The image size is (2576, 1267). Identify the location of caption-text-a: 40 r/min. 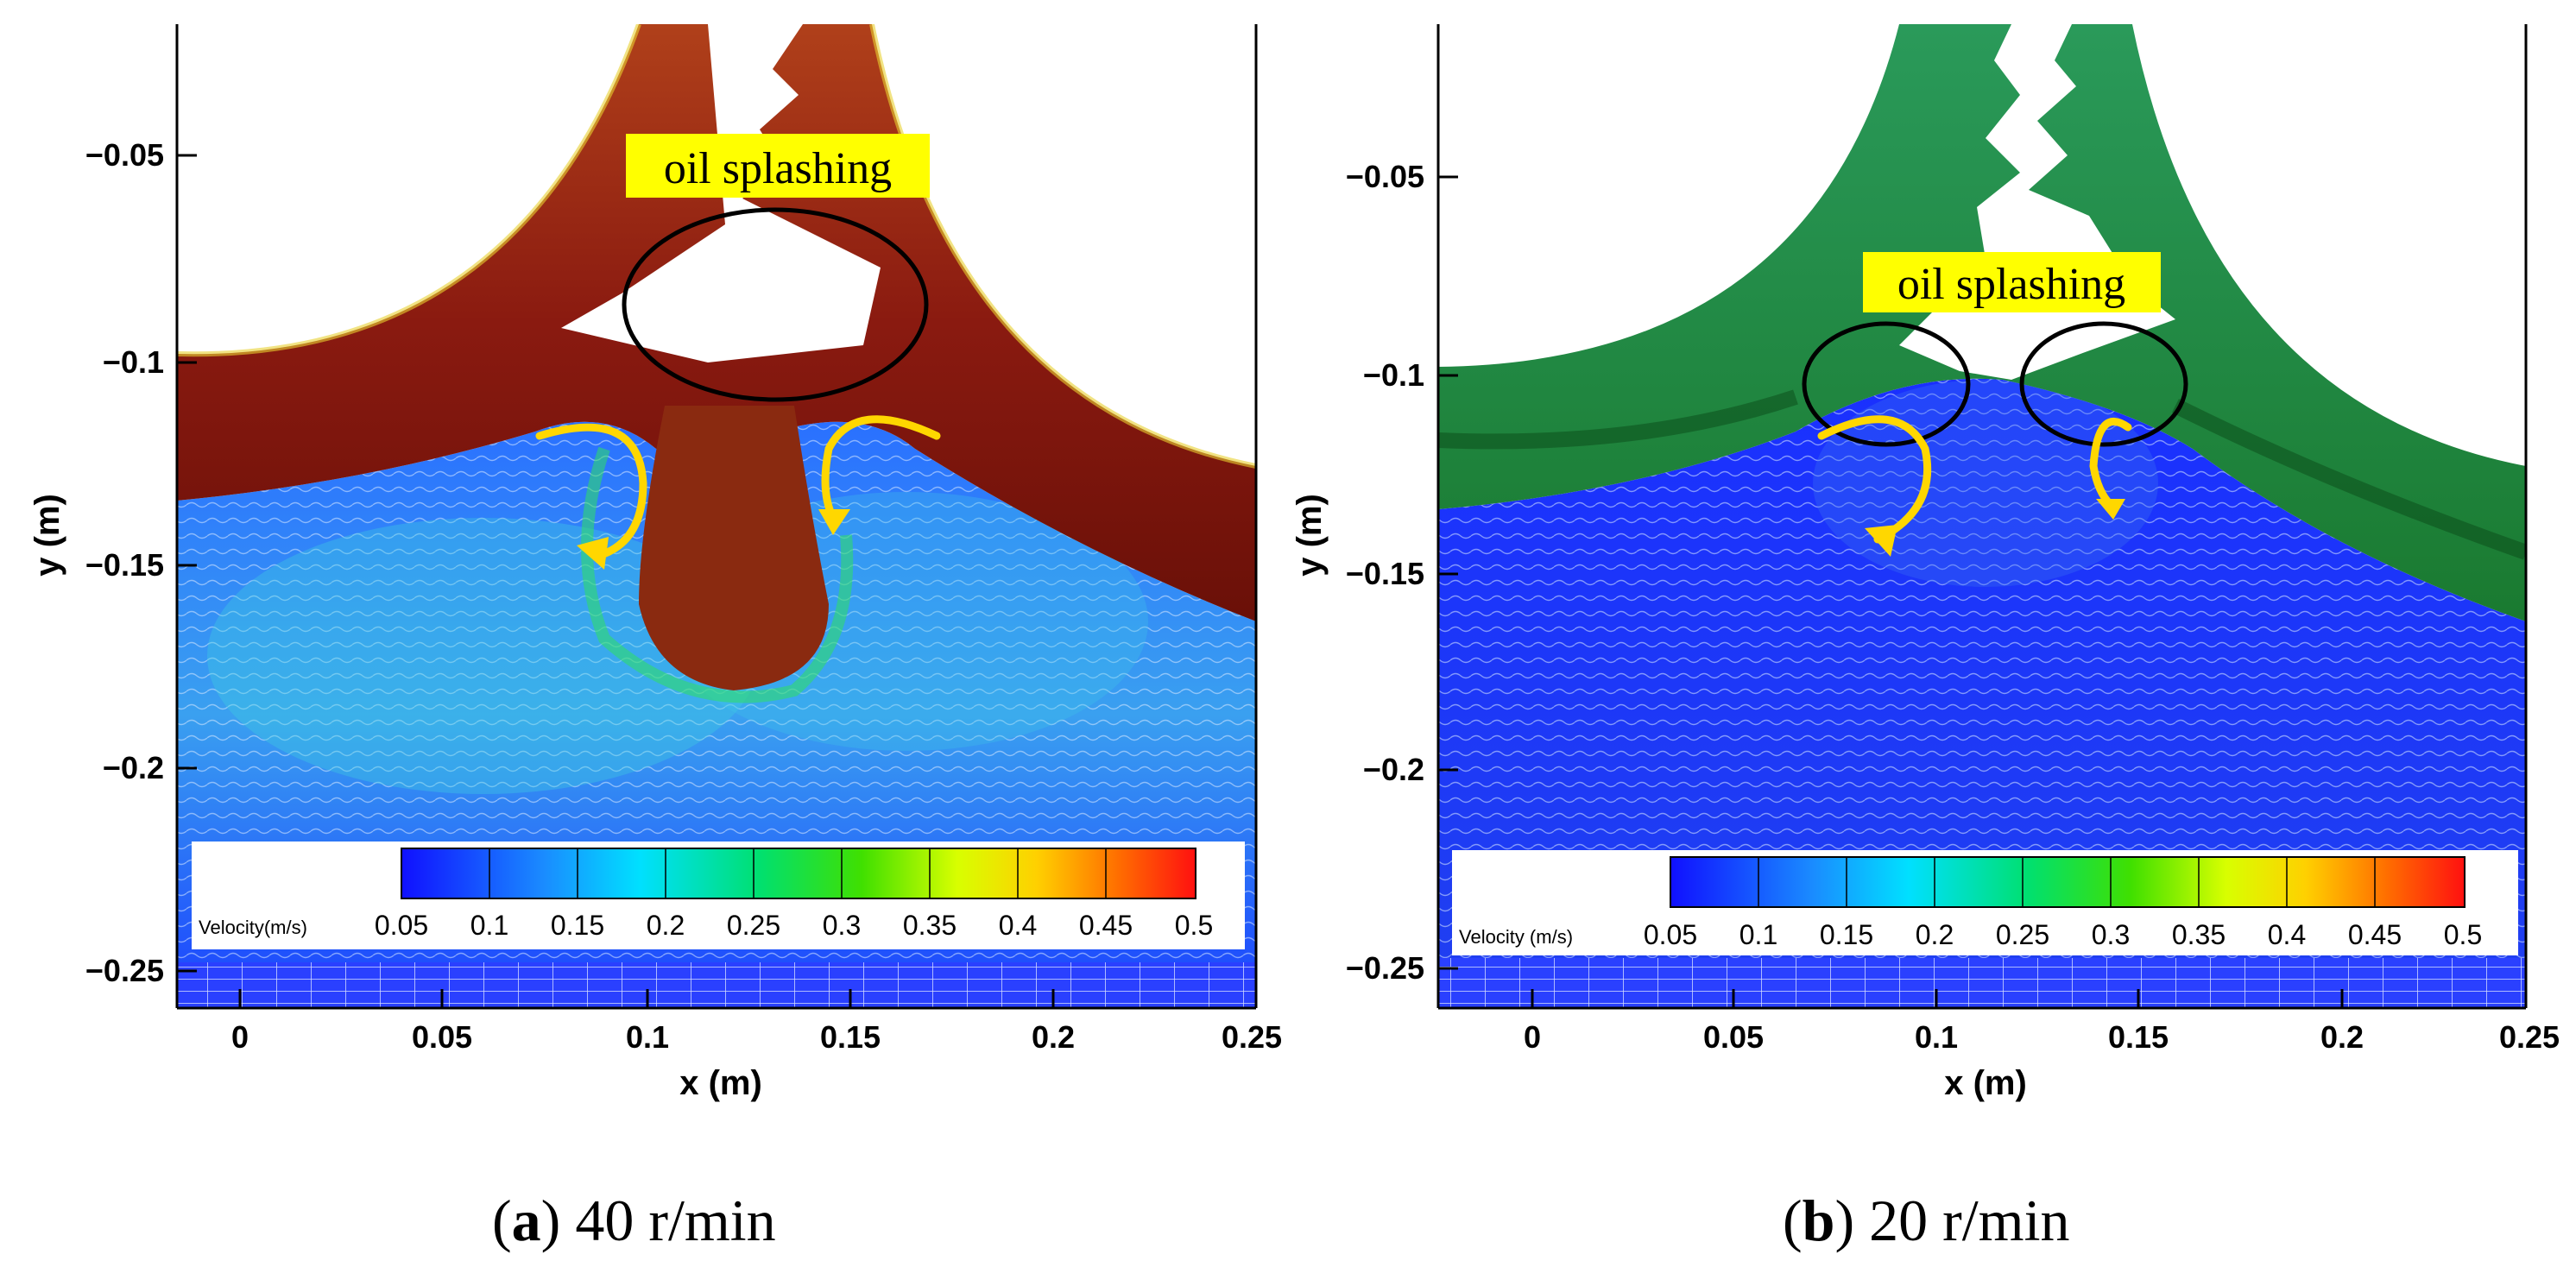
(675, 1220).